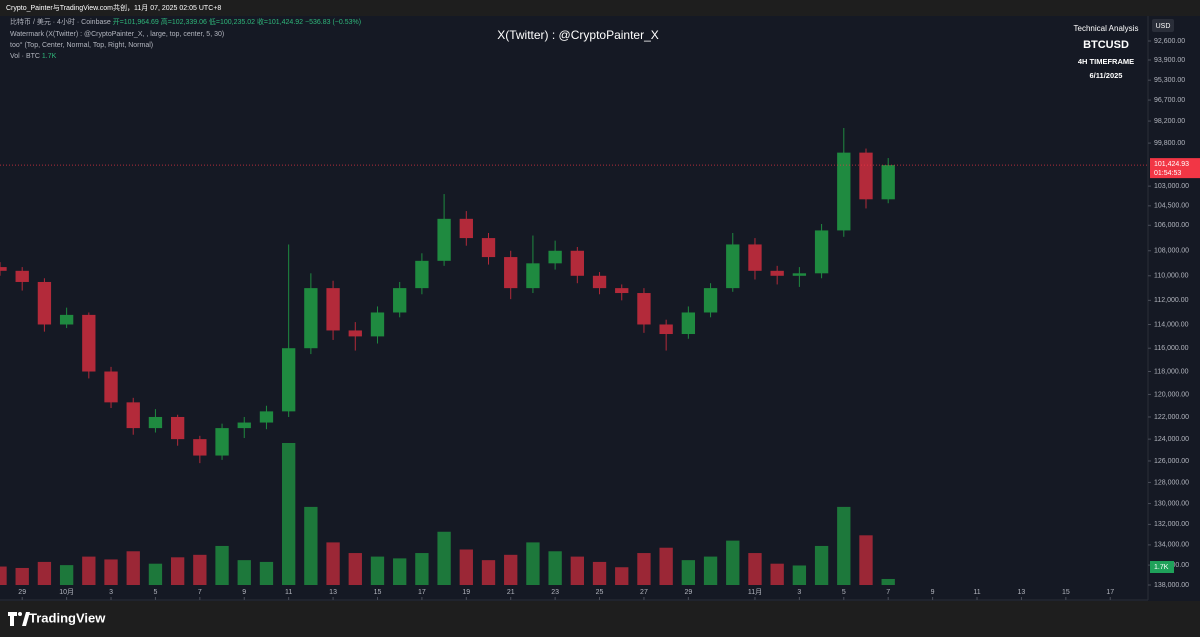  I want to click on x-tick-label: 19, so click(466, 592).